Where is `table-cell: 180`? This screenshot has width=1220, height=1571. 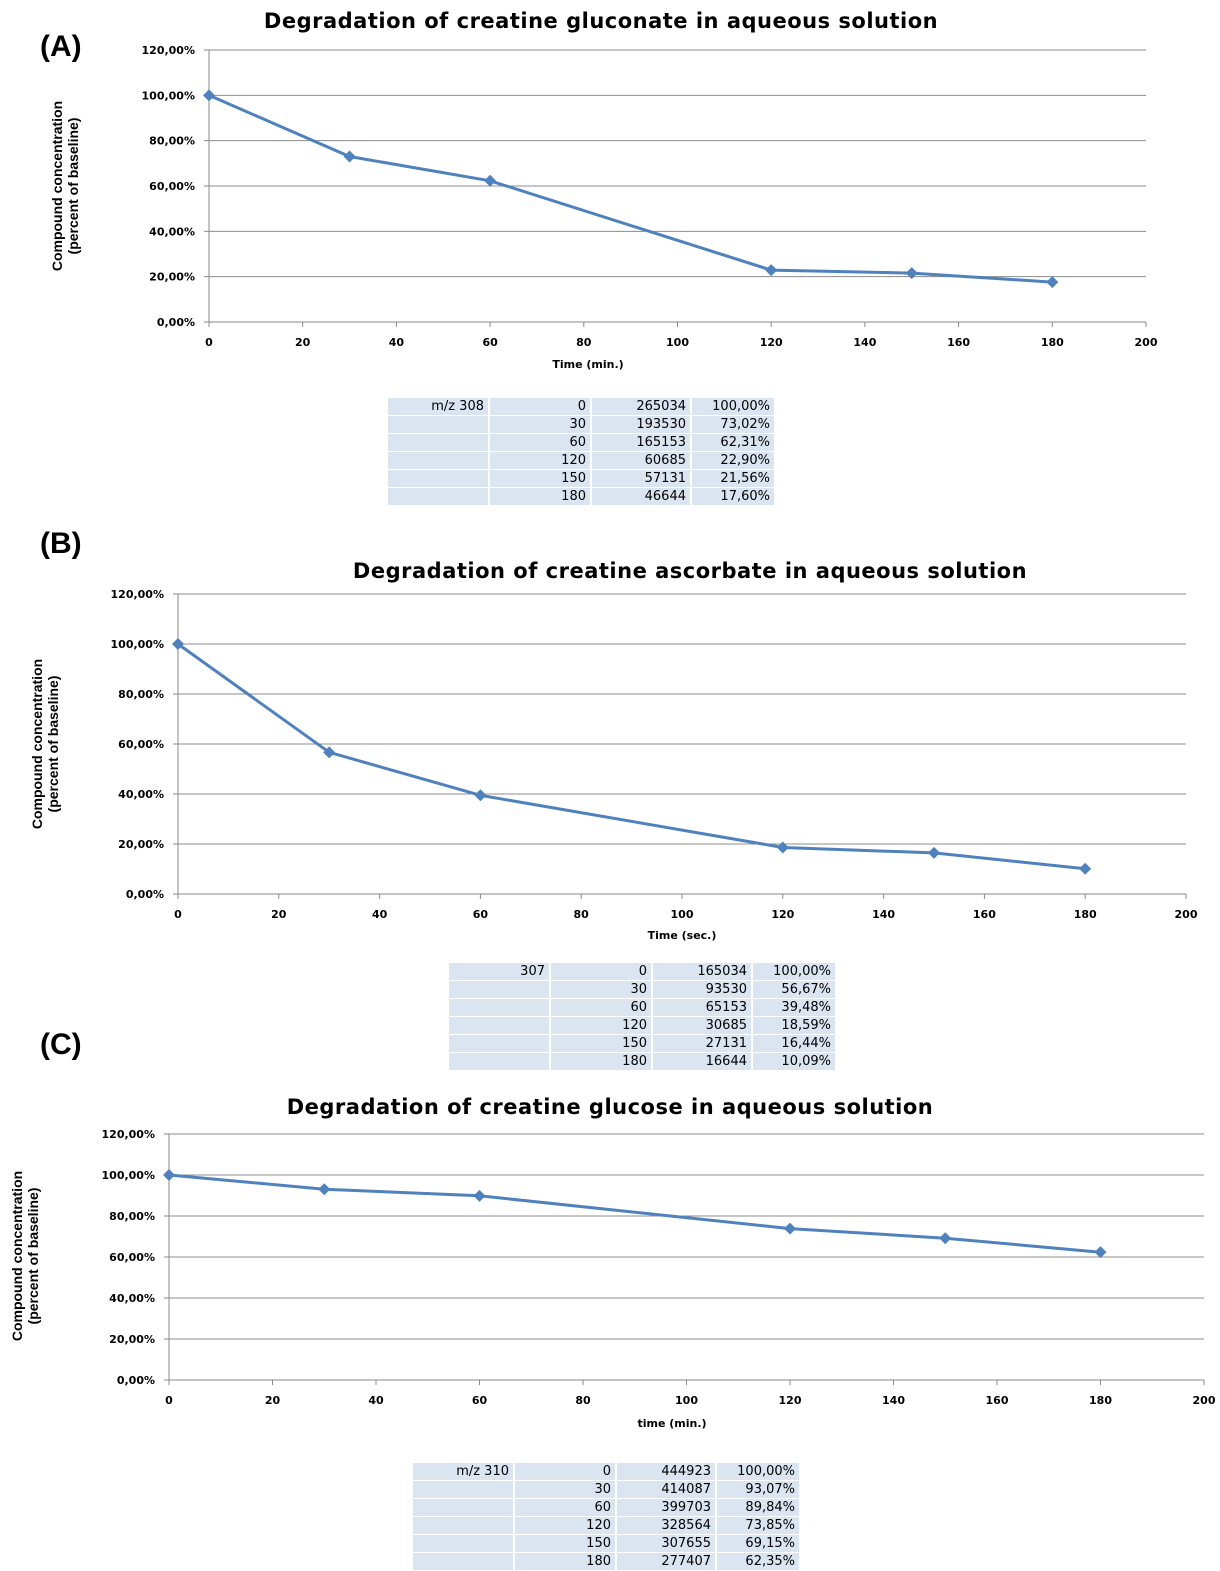
table-cell: 180 is located at coordinates (601, 1061).